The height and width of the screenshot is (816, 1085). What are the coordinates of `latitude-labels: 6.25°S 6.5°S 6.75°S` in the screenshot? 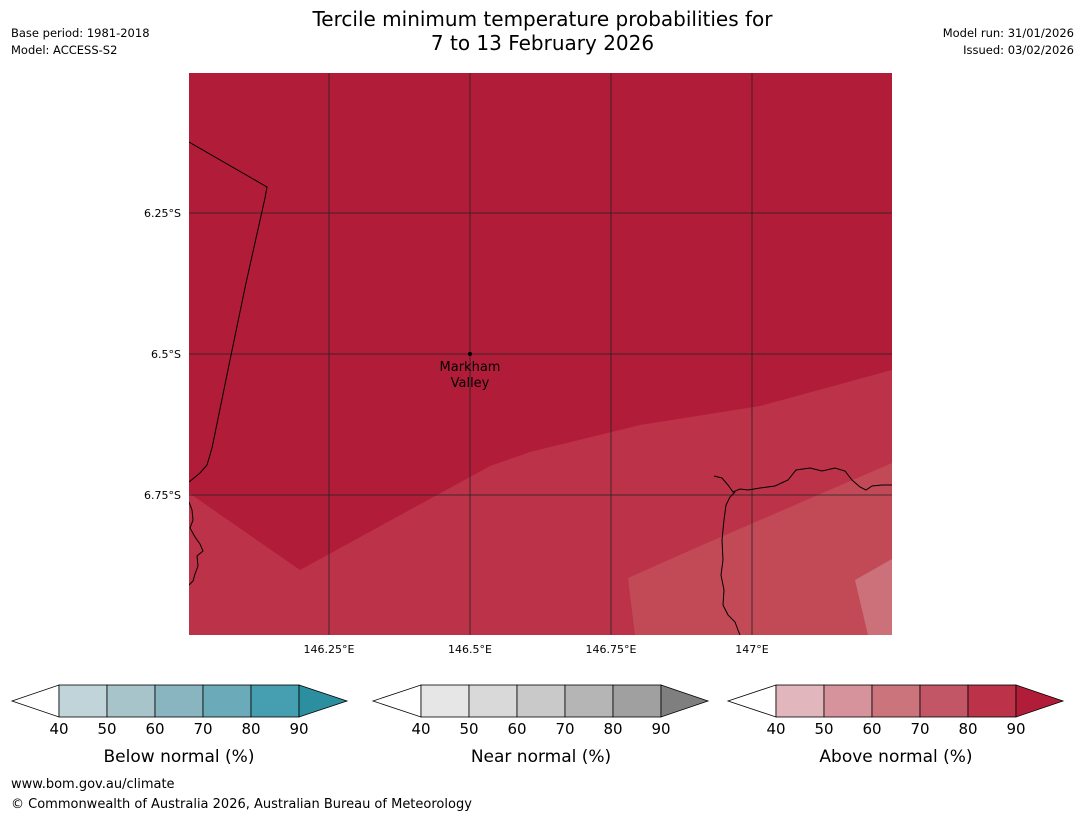 It's located at (162, 354).